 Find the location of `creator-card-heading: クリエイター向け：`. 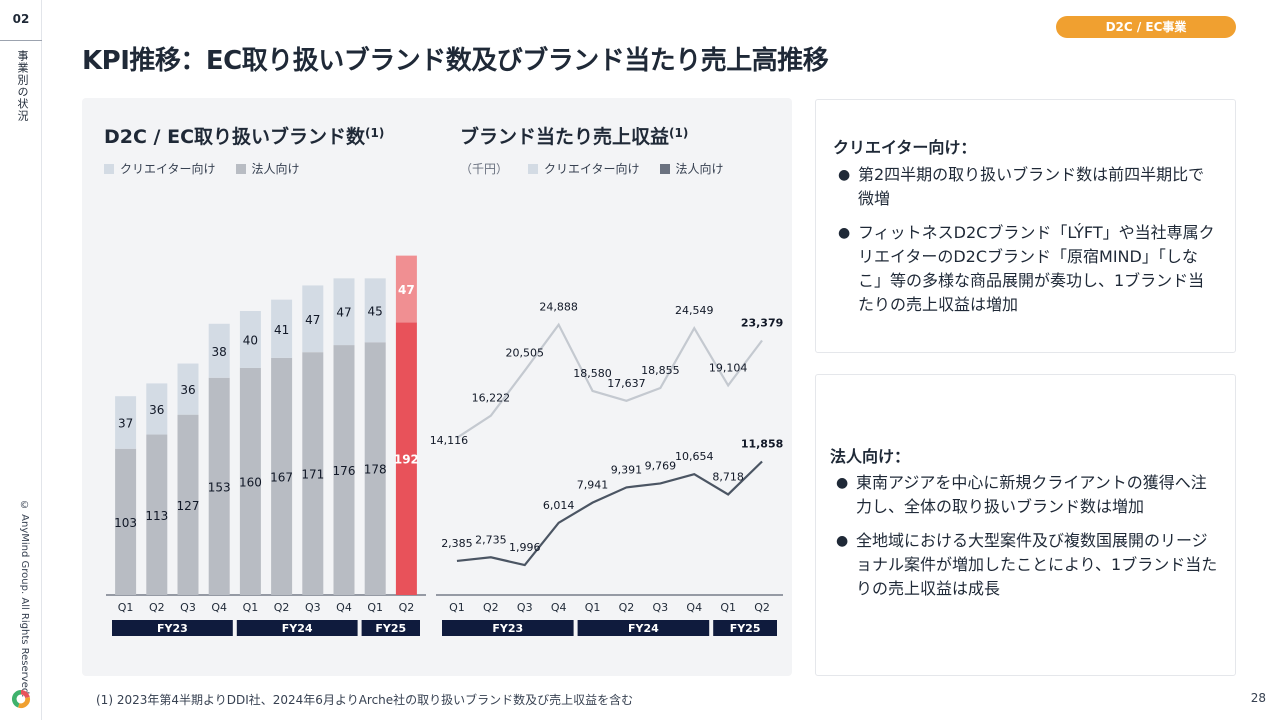

creator-card-heading: クリエイター向け： is located at coordinates (905, 147).